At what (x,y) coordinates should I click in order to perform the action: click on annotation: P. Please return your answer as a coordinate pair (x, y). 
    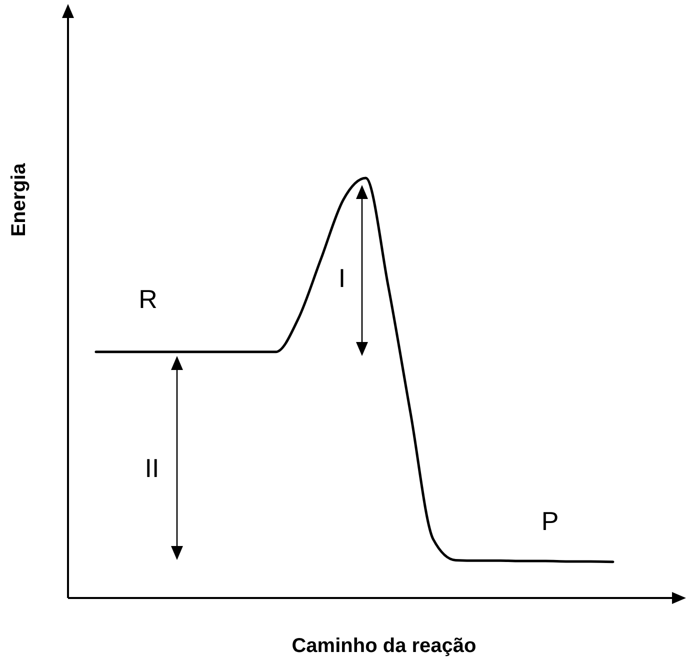
    Looking at the image, I should click on (550, 521).